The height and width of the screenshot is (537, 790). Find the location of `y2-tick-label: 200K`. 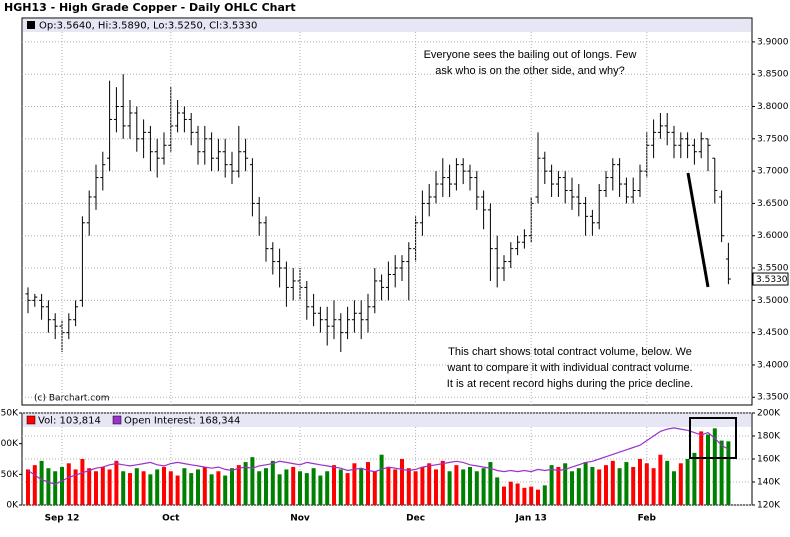

y2-tick-label: 200K is located at coordinates (769, 414).